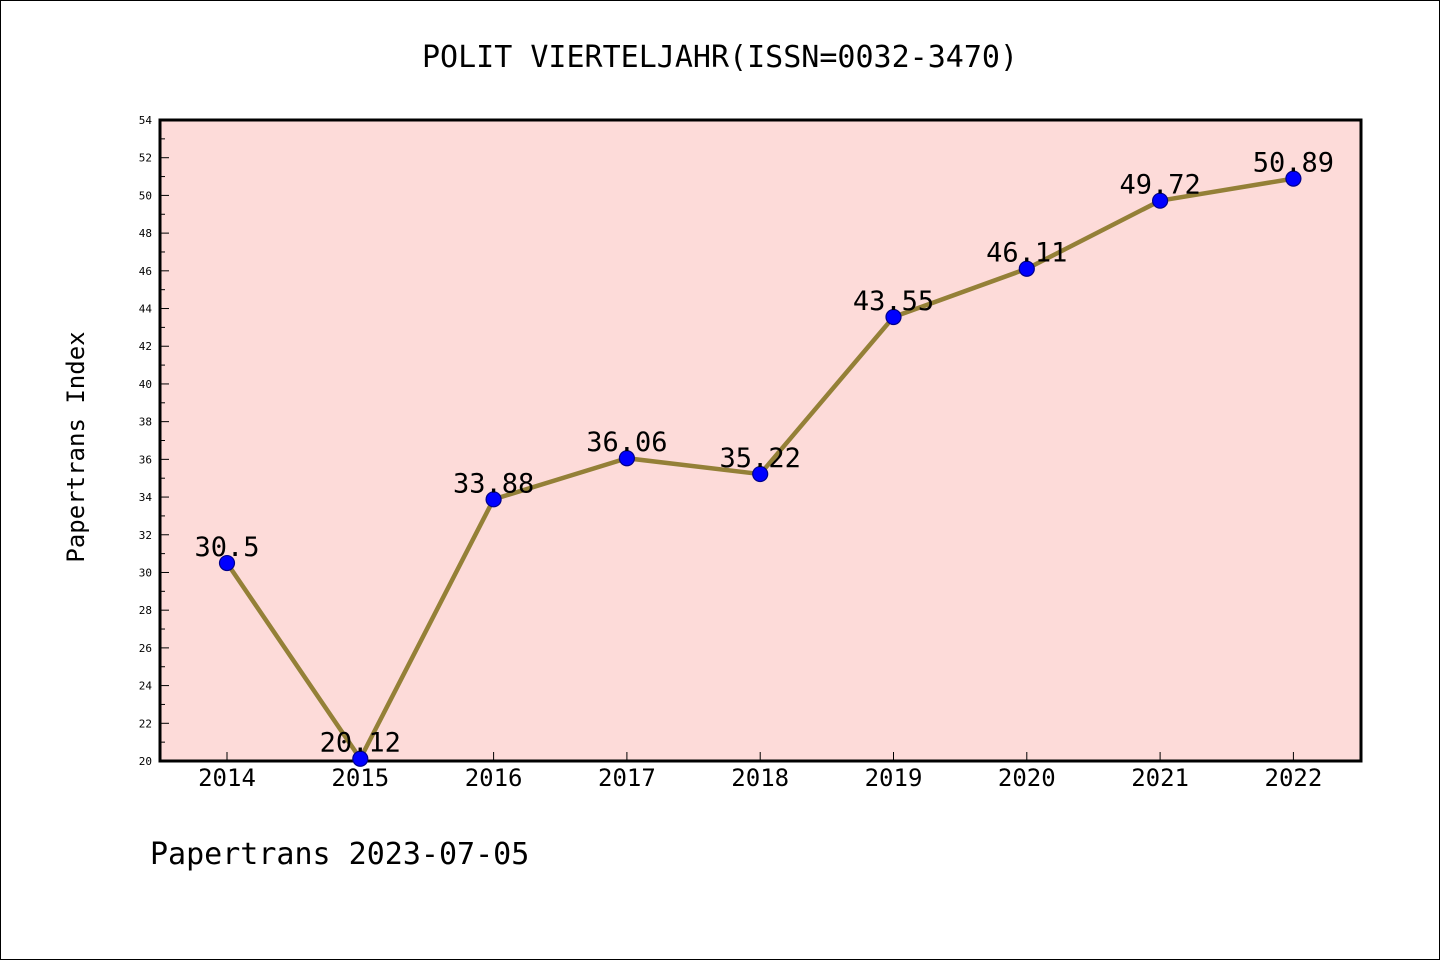 Image resolution: width=1440 pixels, height=960 pixels. Describe the element at coordinates (1159, 185) in the screenshot. I see `data-label-2021: 49.72` at that location.